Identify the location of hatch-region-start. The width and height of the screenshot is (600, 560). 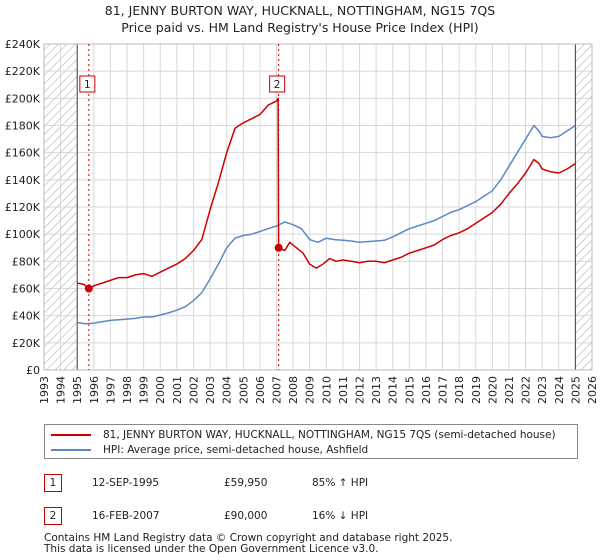
(61, 207).